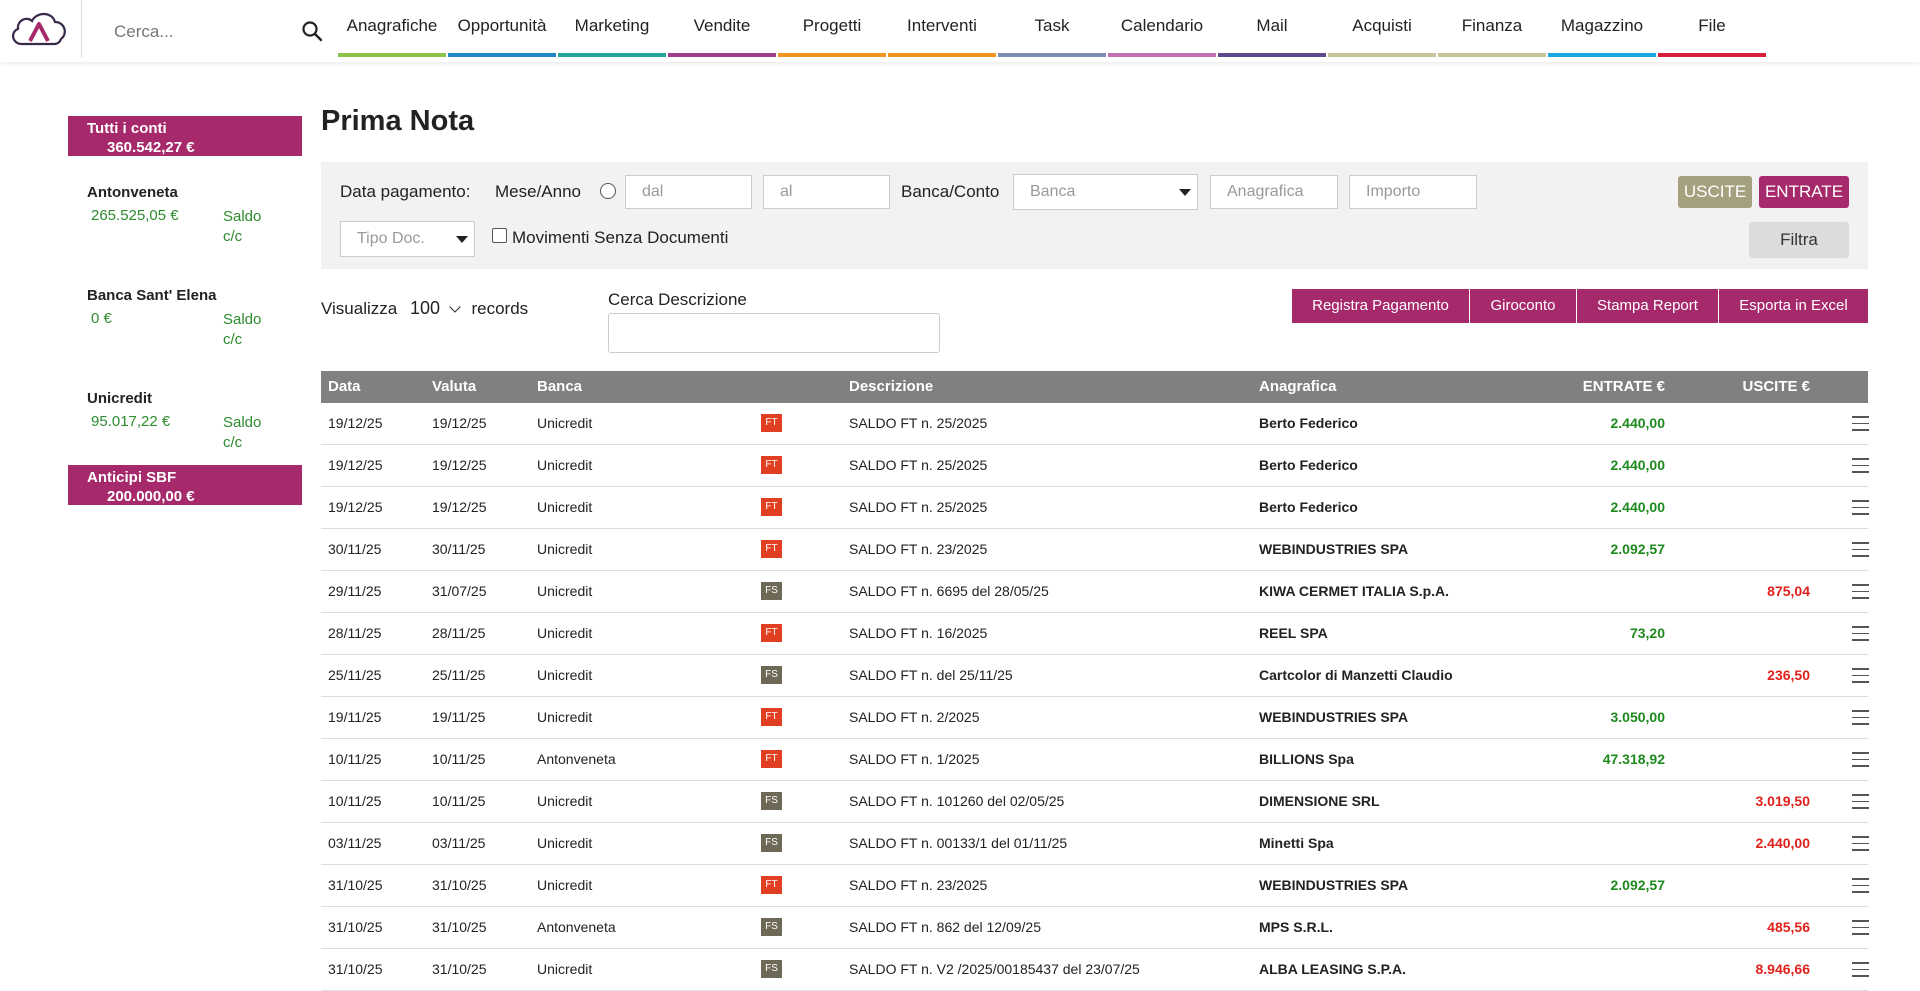  Describe the element at coordinates (204, 32) in the screenshot. I see `search-input` at that location.